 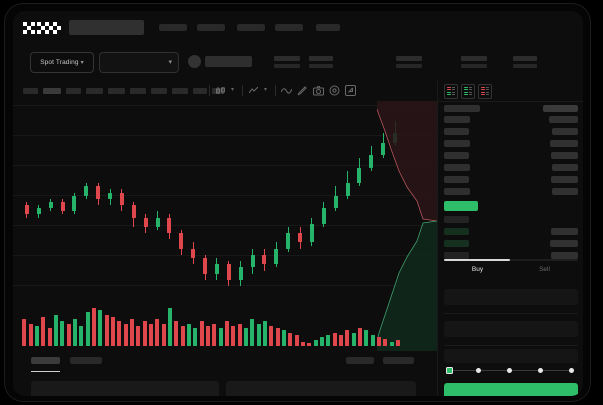 I want to click on timeframe-1w, so click(x=180, y=91).